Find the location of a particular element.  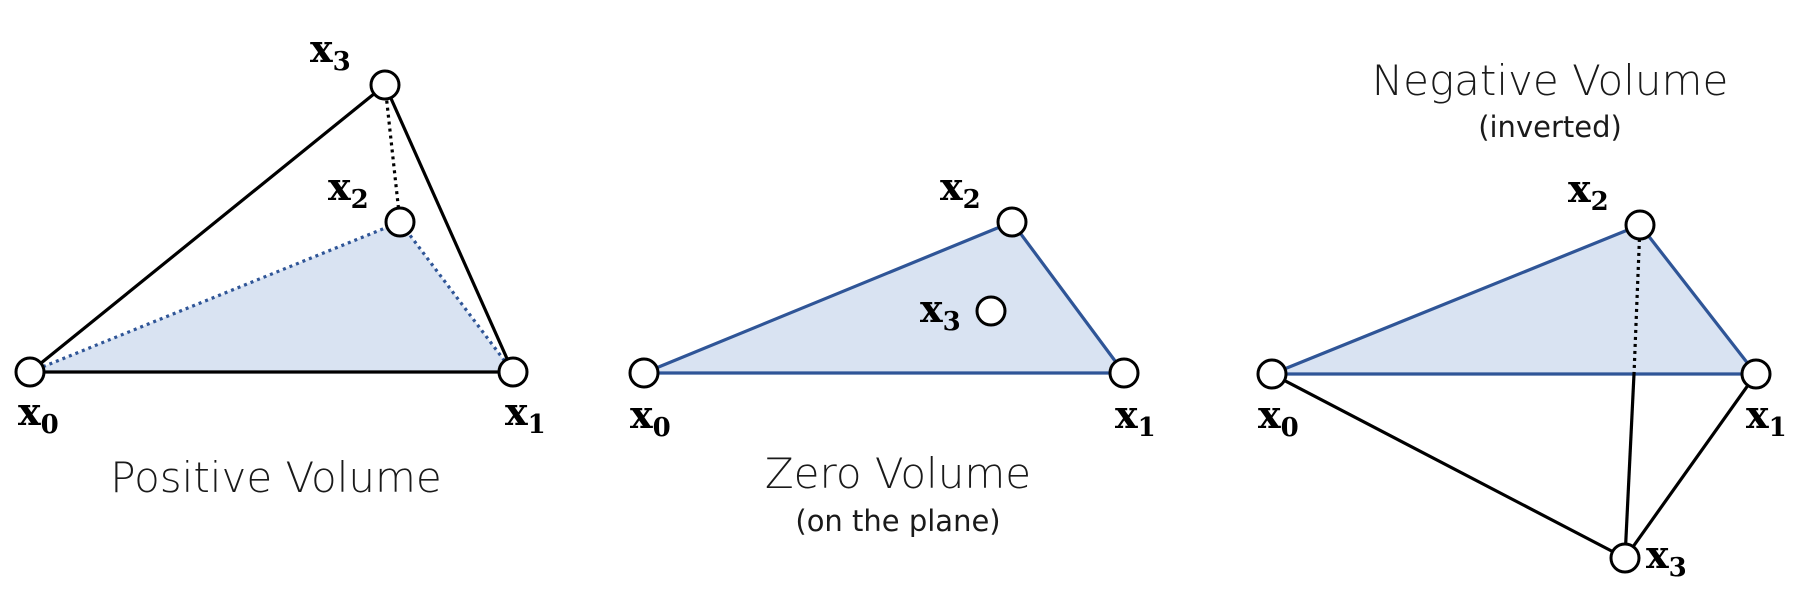

caption-positive-volume: Positive Volume is located at coordinates (275, 477).